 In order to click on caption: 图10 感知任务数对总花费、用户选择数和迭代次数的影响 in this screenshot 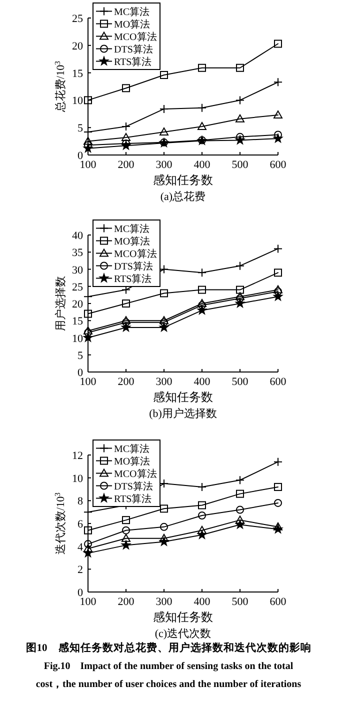, I will do `click(168, 648)`.